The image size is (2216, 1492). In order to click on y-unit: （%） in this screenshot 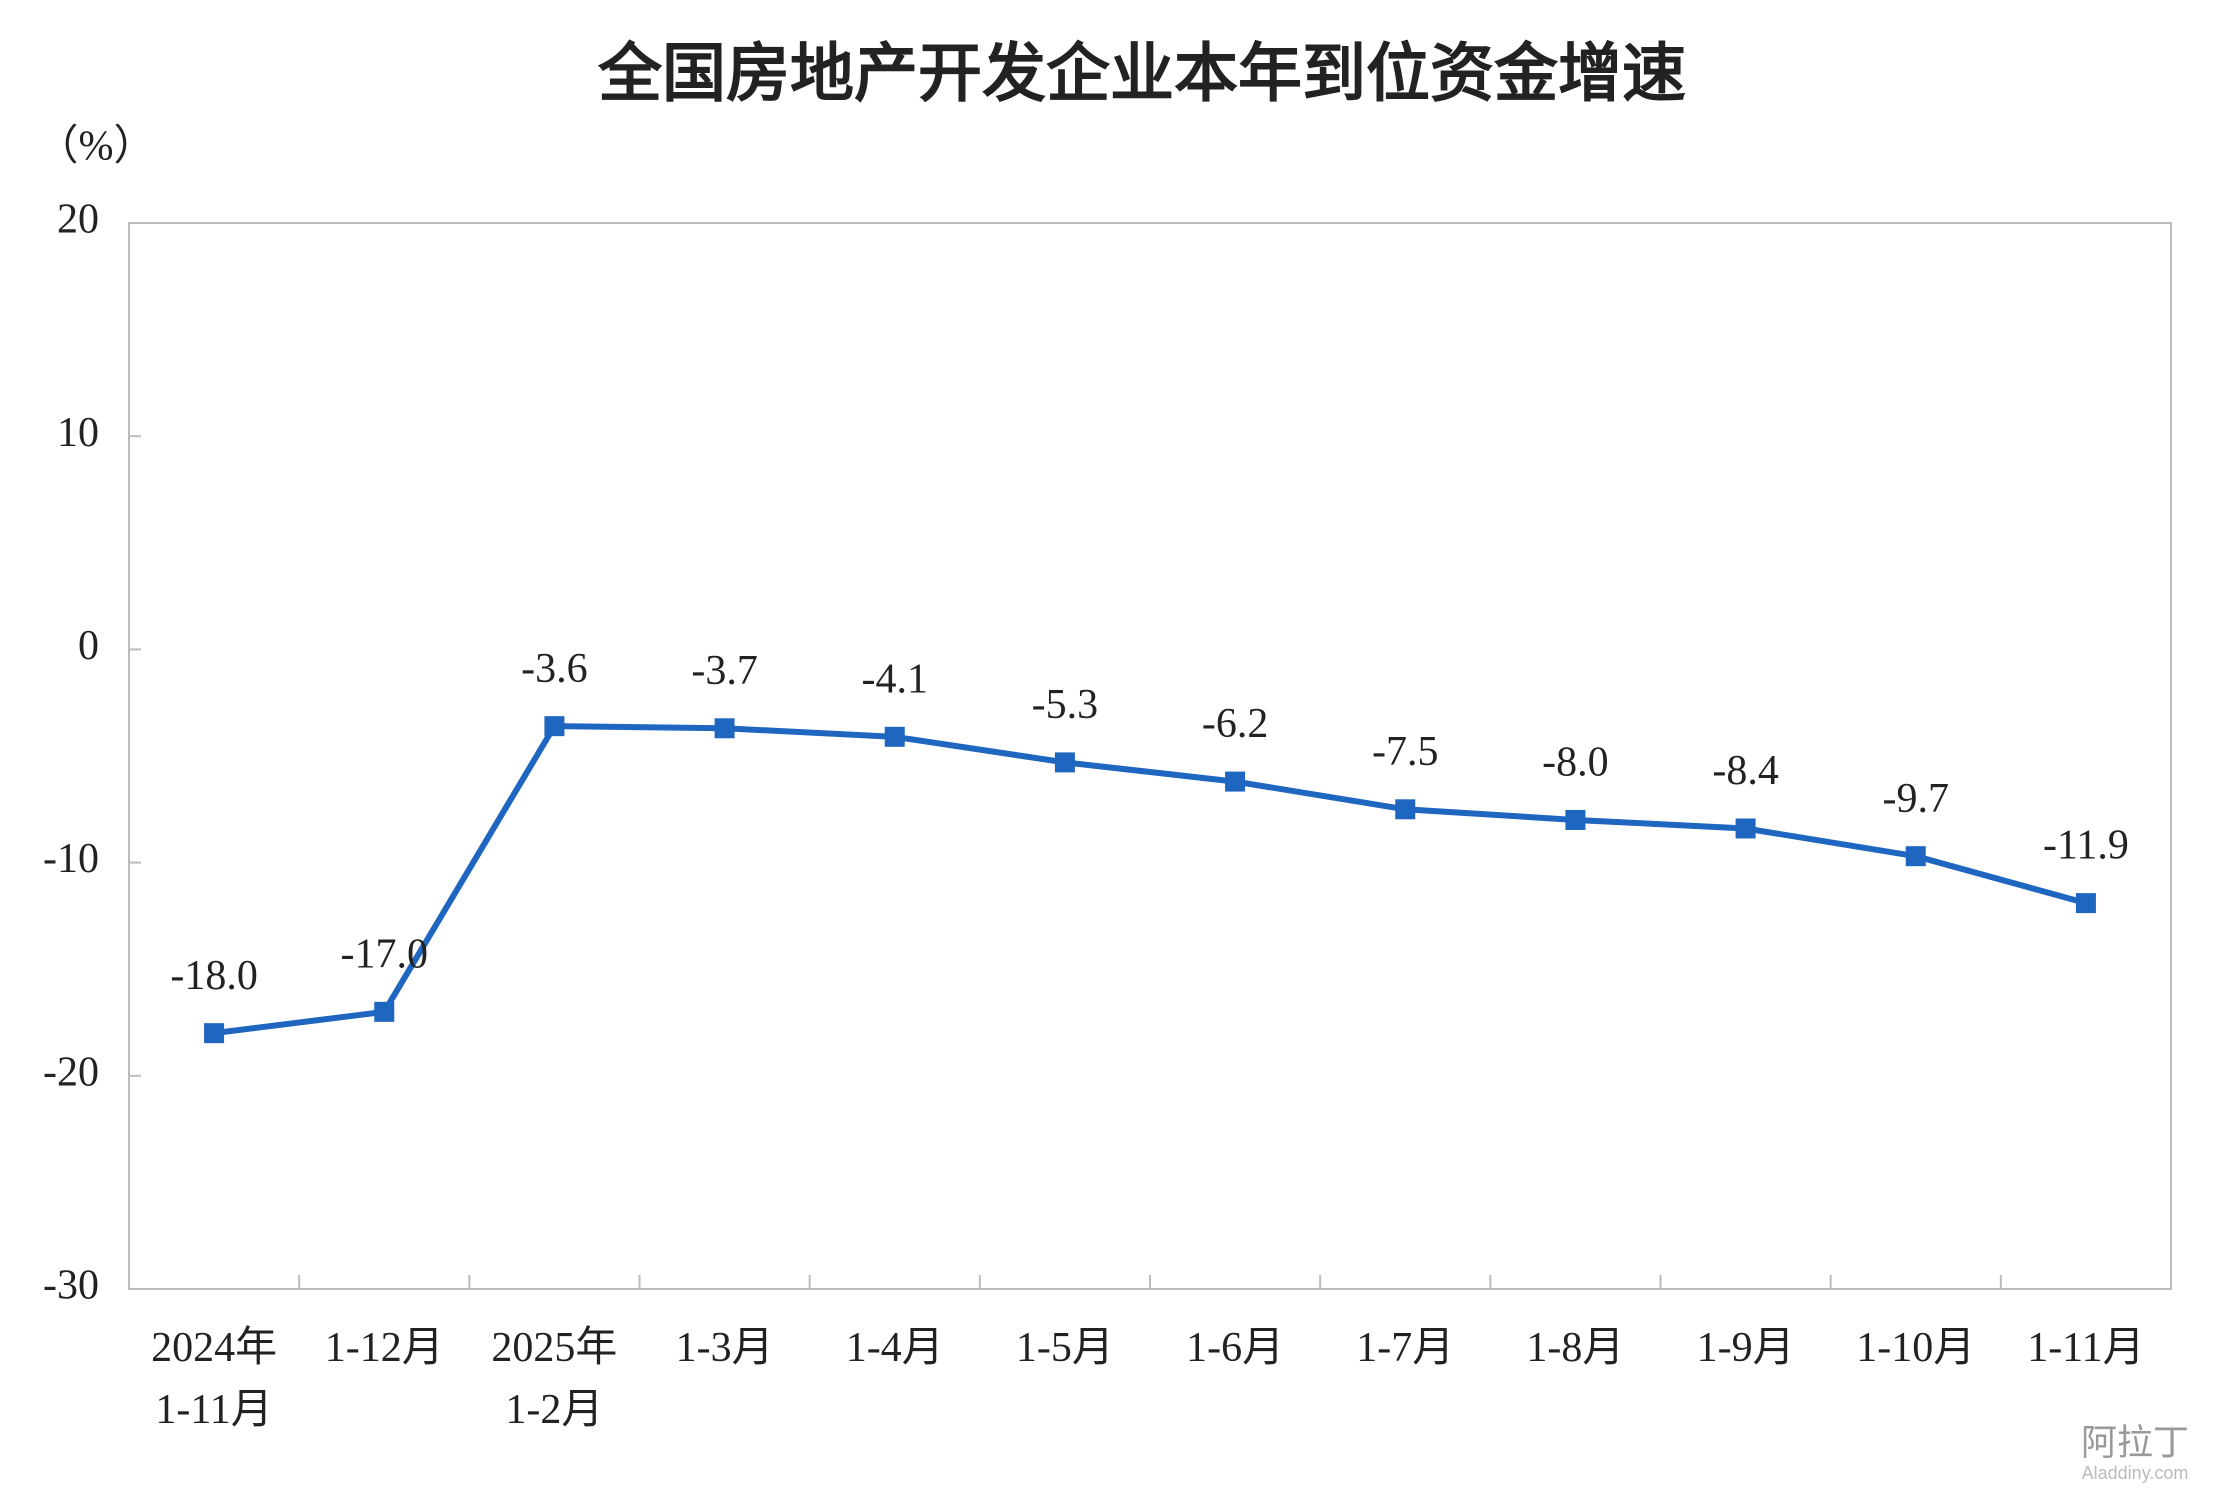, I will do `click(96, 147)`.